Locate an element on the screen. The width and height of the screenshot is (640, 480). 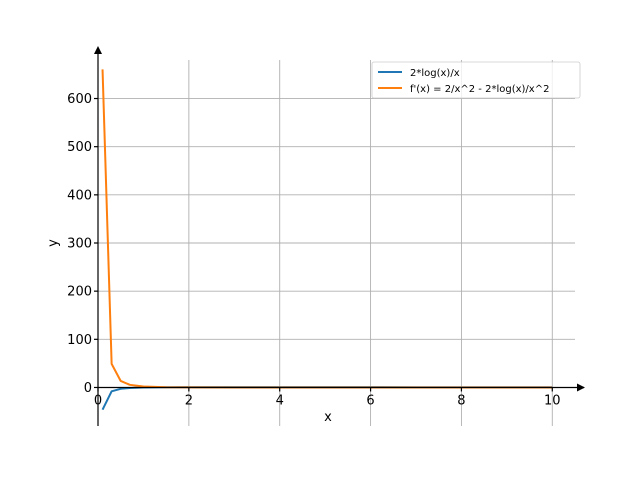
x-tick-label: 4 is located at coordinates (280, 400).